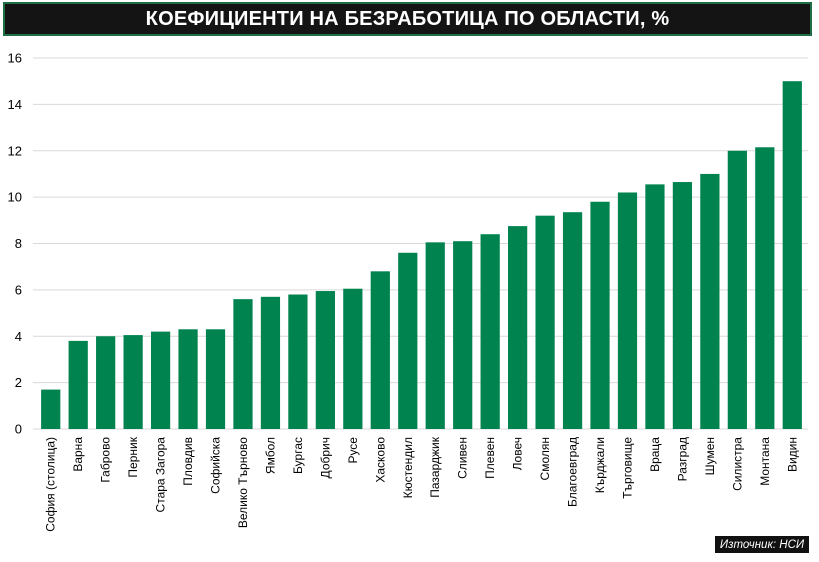 This screenshot has width=819, height=562. What do you see at coordinates (18, 289) in the screenshot?
I see `y-tick-label: 6` at bounding box center [18, 289].